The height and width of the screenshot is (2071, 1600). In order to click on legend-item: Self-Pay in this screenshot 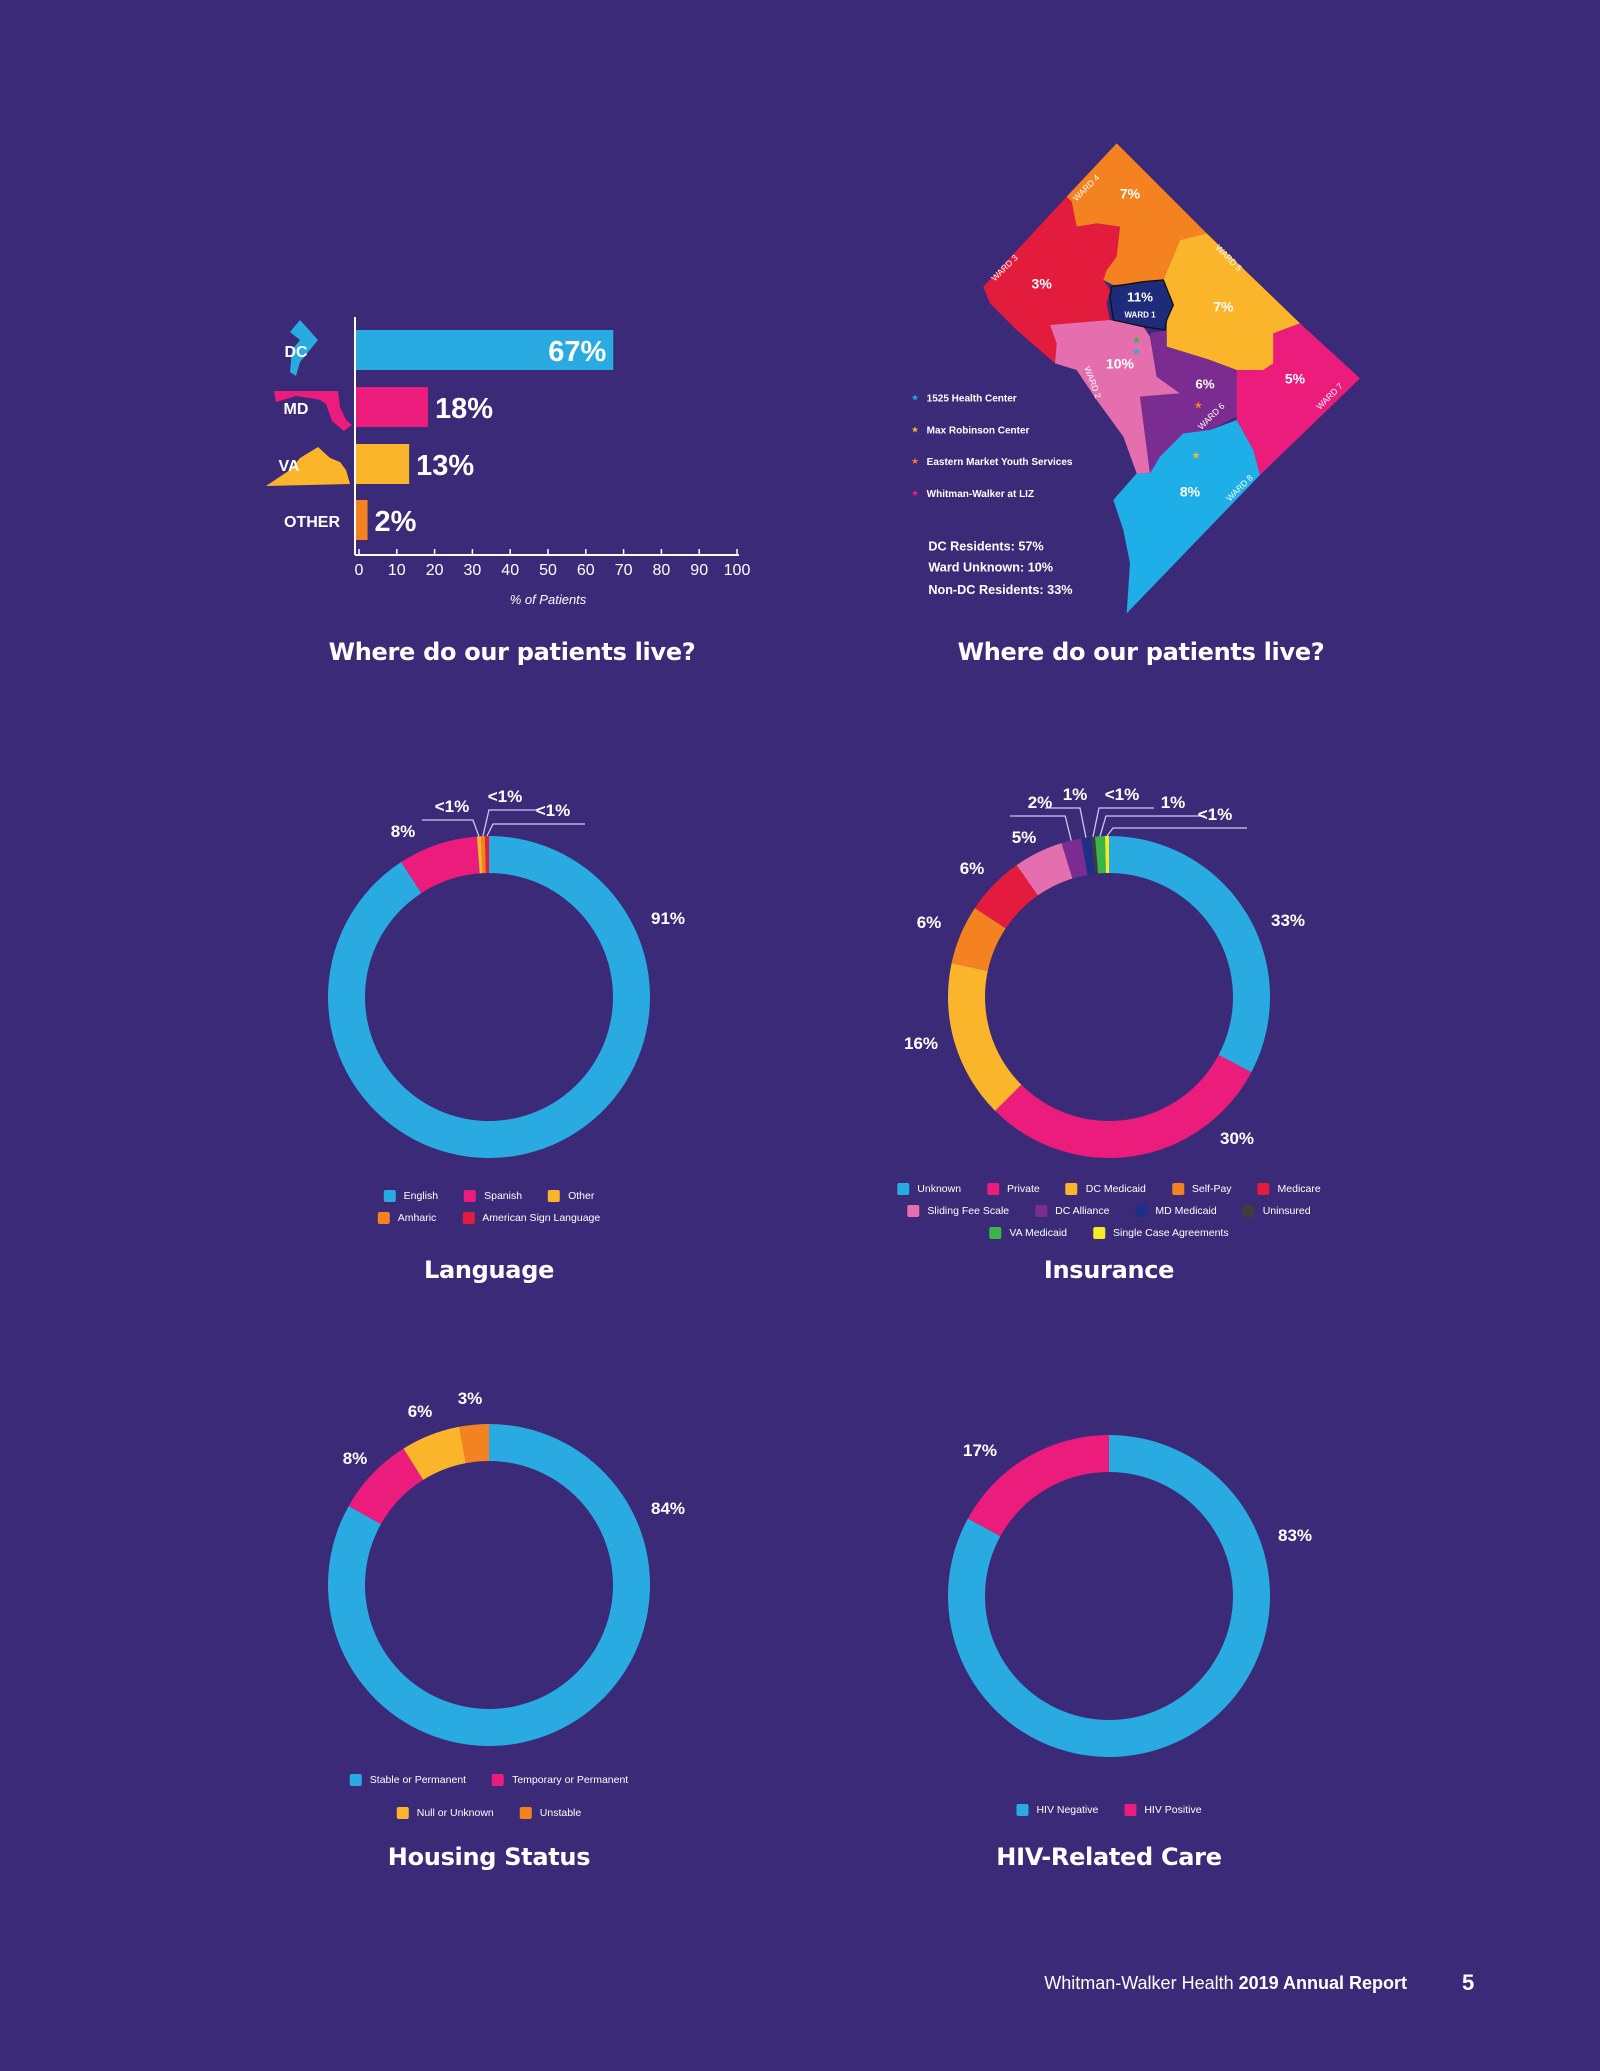, I will do `click(1201, 1189)`.